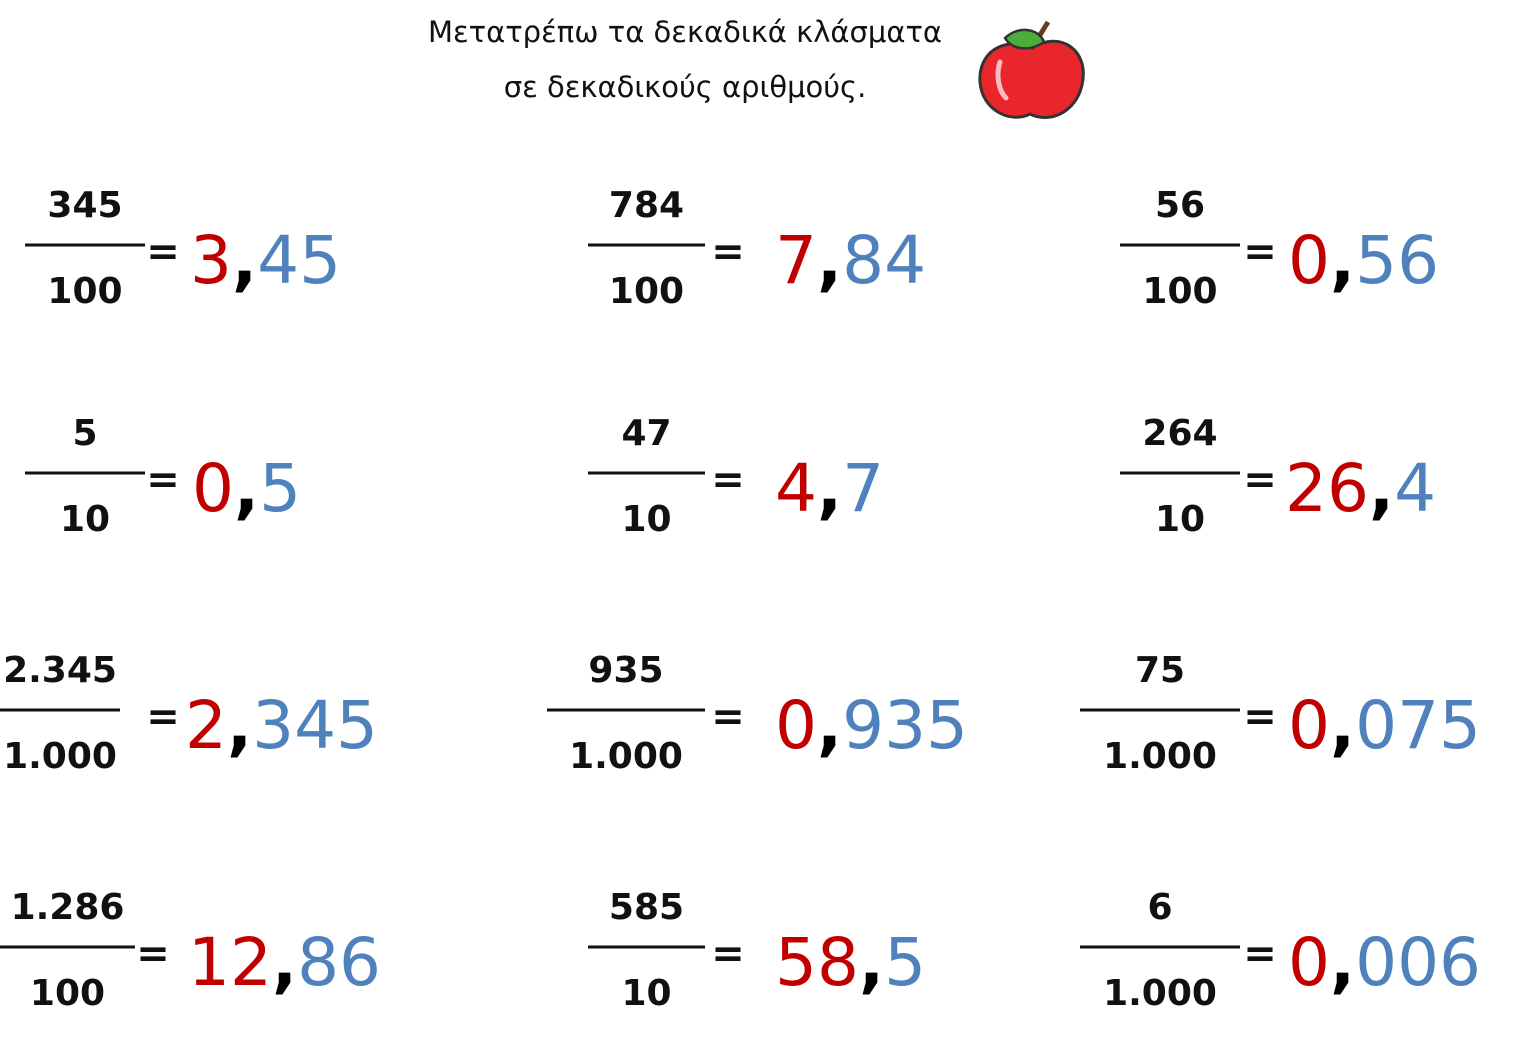  I want to click on integer-part: 12, so click(230, 962).